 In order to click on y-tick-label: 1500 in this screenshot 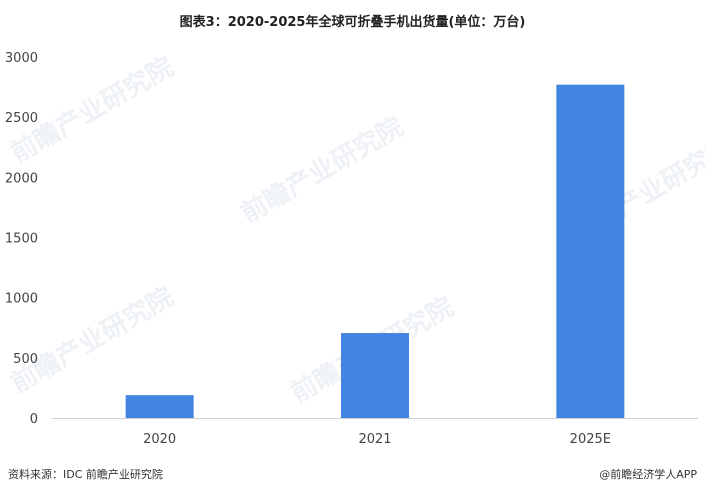, I will do `click(21, 239)`.